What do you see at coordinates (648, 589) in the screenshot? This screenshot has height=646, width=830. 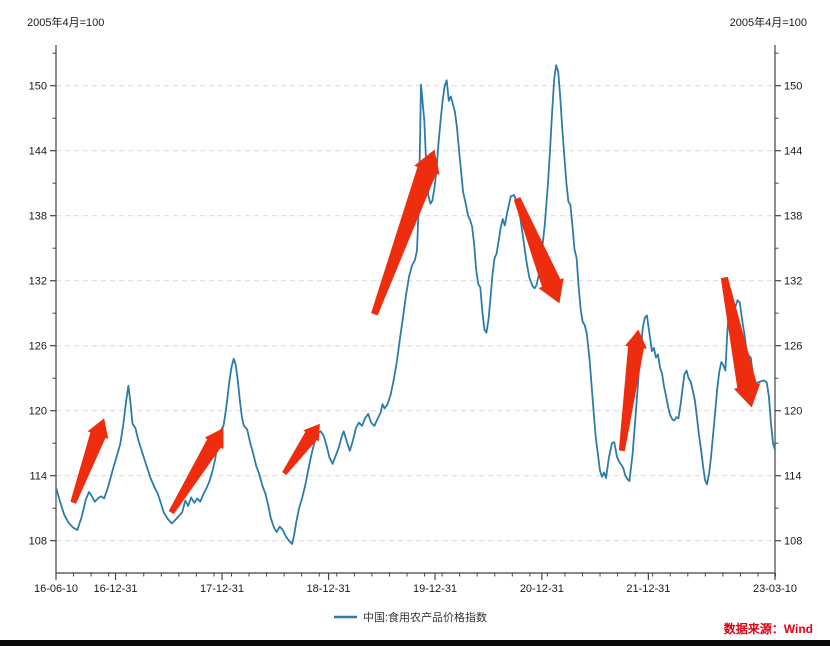 I see `x-axis-tick-label: 21-12-31` at bounding box center [648, 589].